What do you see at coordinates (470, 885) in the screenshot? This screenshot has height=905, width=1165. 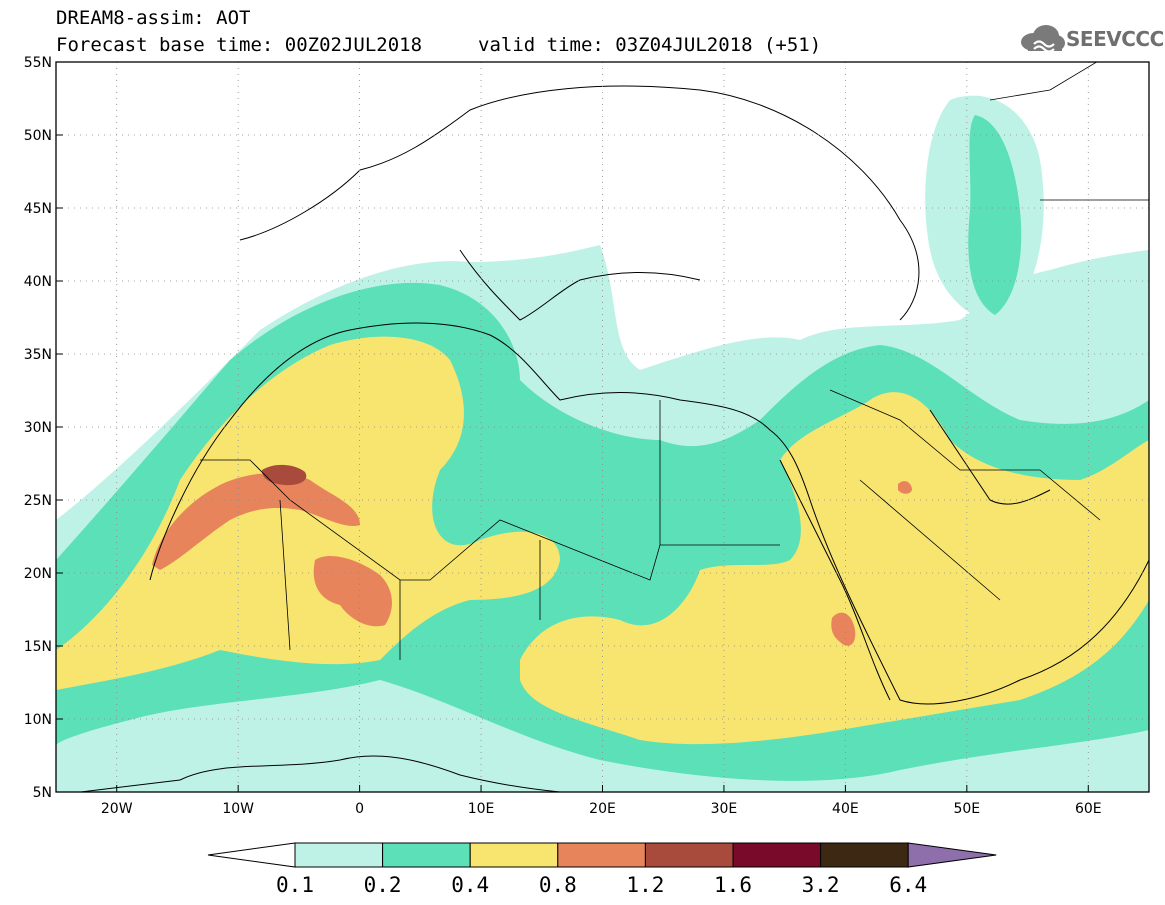 I see `colorbar-level-label: 0.4` at bounding box center [470, 885].